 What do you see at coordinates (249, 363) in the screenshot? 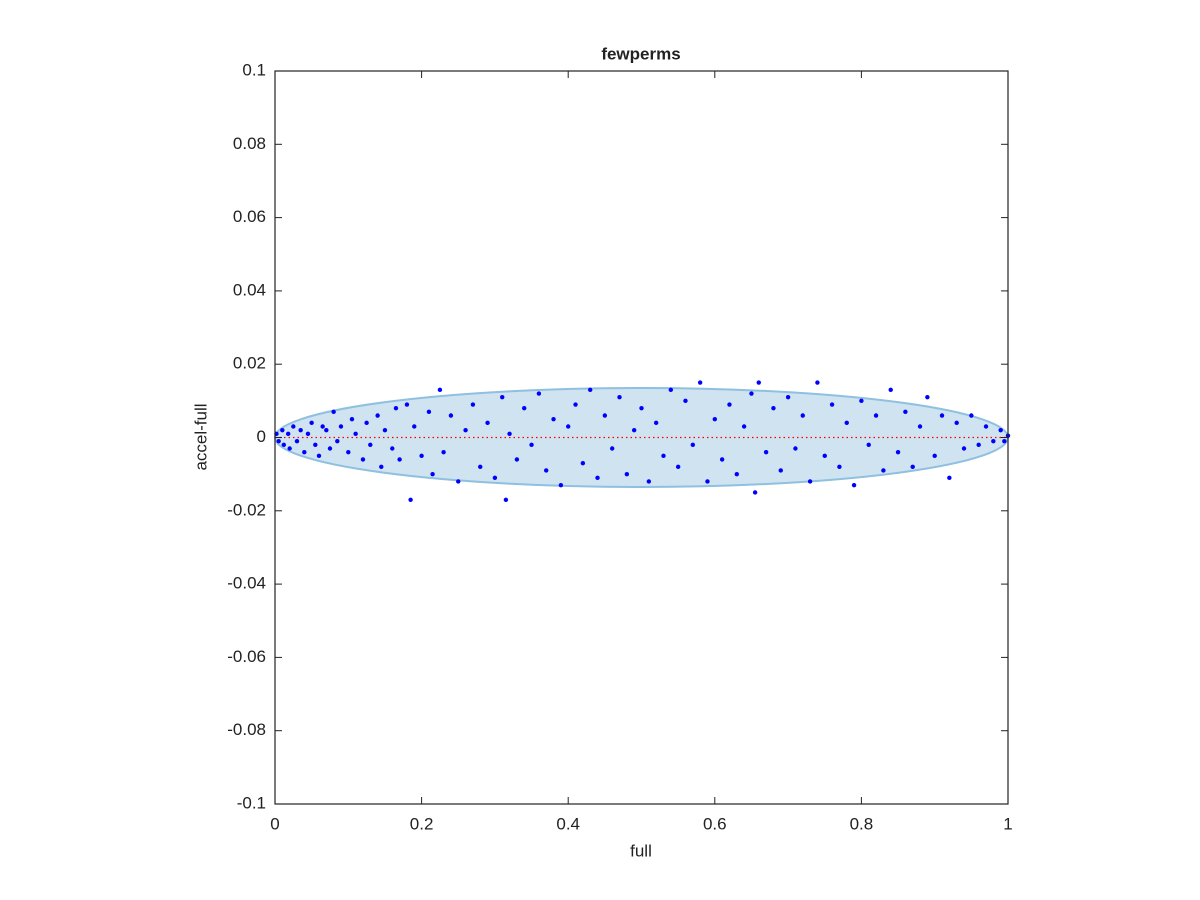
I see `y-tick-label: 0.02` at bounding box center [249, 363].